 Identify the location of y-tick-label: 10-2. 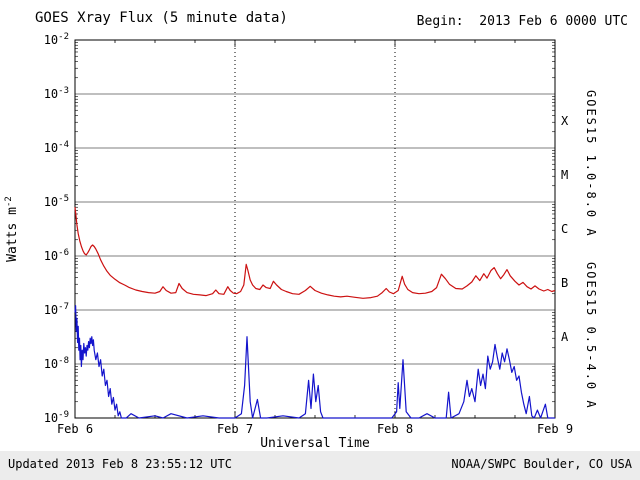
(56, 39).